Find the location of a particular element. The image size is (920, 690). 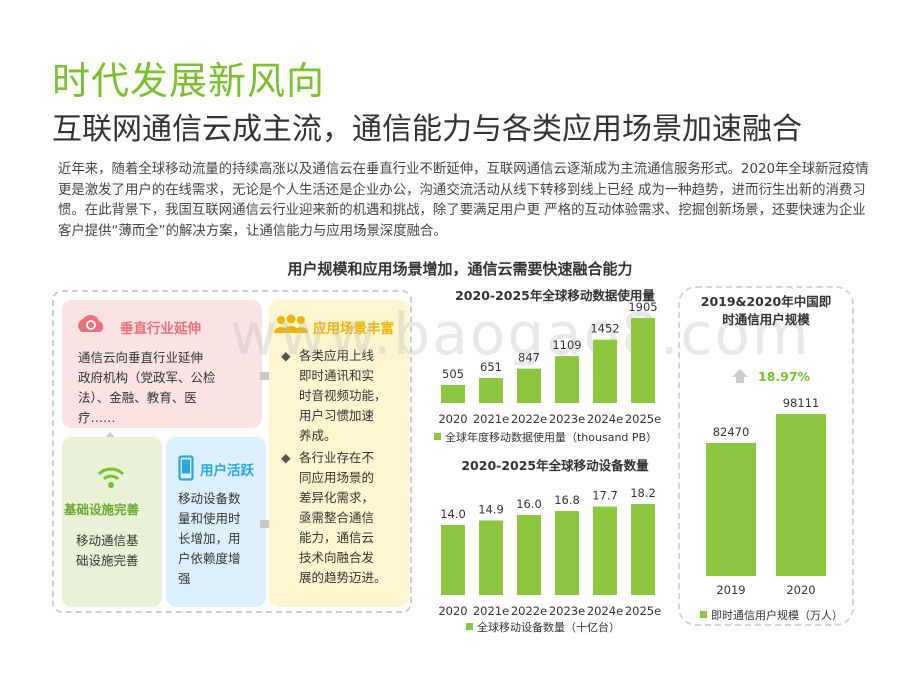

watermark: www.baogao8.com is located at coordinates (520, 334).